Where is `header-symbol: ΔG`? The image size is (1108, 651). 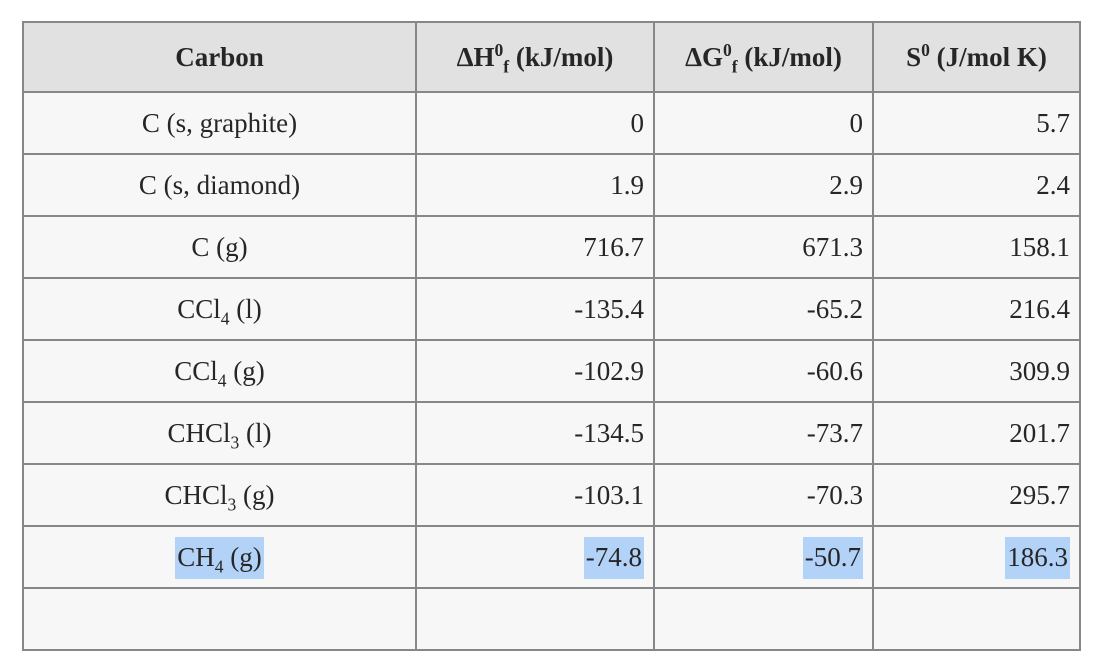
header-symbol: ΔG is located at coordinates (704, 56).